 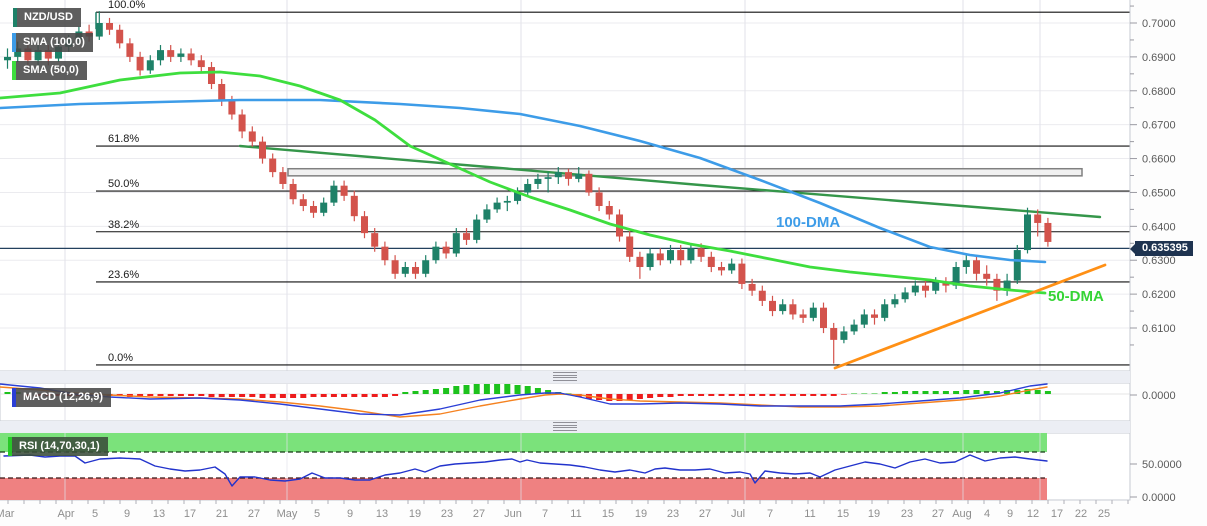 I want to click on time-tick-label: 5, so click(x=95, y=514).